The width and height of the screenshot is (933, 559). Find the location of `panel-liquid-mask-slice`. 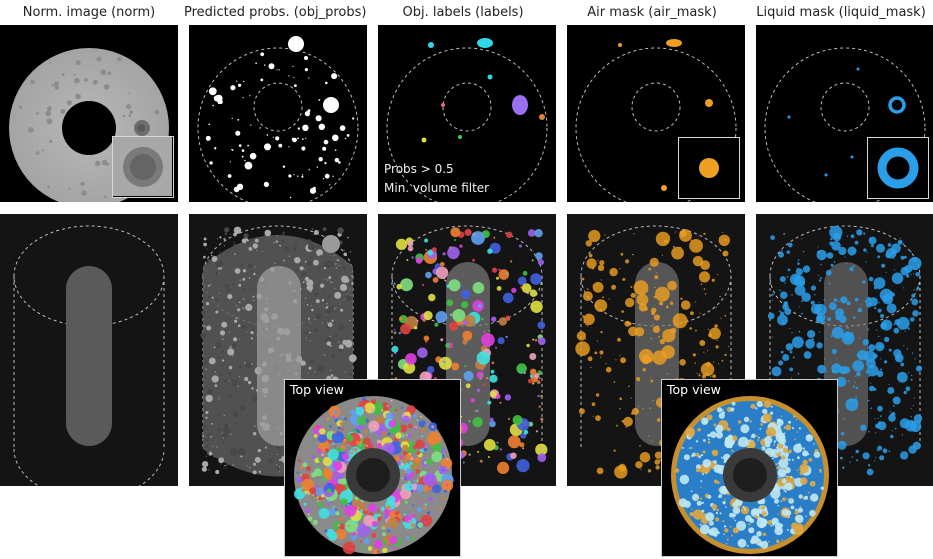

panel-liquid-mask-slice is located at coordinates (844, 113).